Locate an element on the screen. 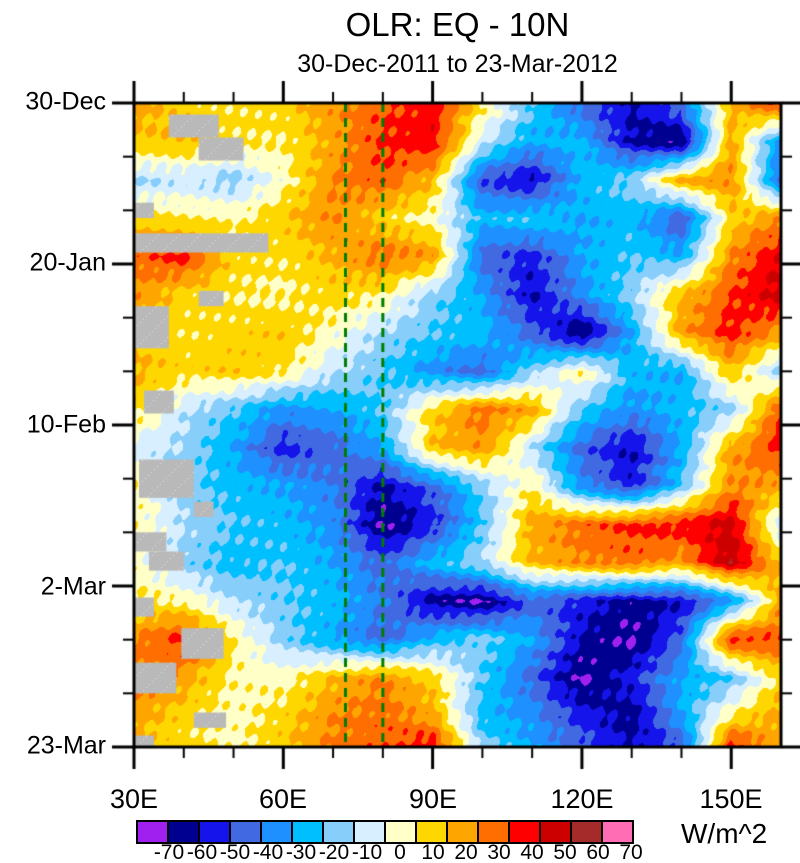 The image size is (800, 863). colorbar-tick-label: -40 is located at coordinates (268, 852).